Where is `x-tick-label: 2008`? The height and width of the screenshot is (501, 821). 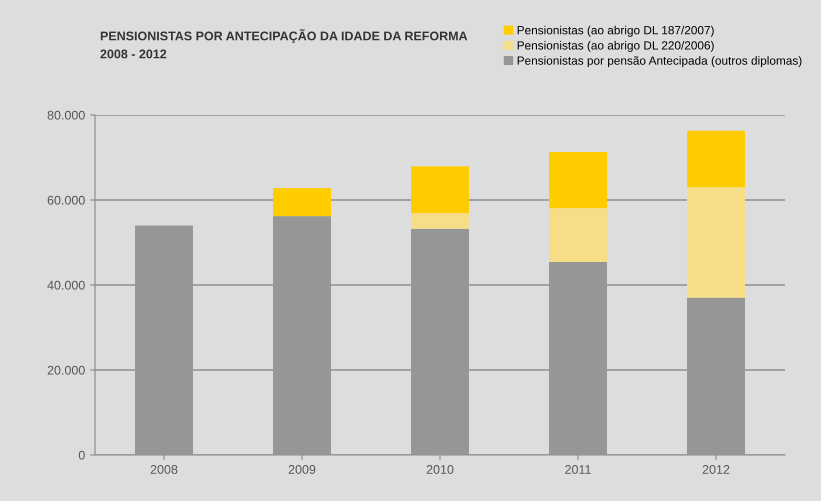
x-tick-label: 2008 is located at coordinates (164, 469).